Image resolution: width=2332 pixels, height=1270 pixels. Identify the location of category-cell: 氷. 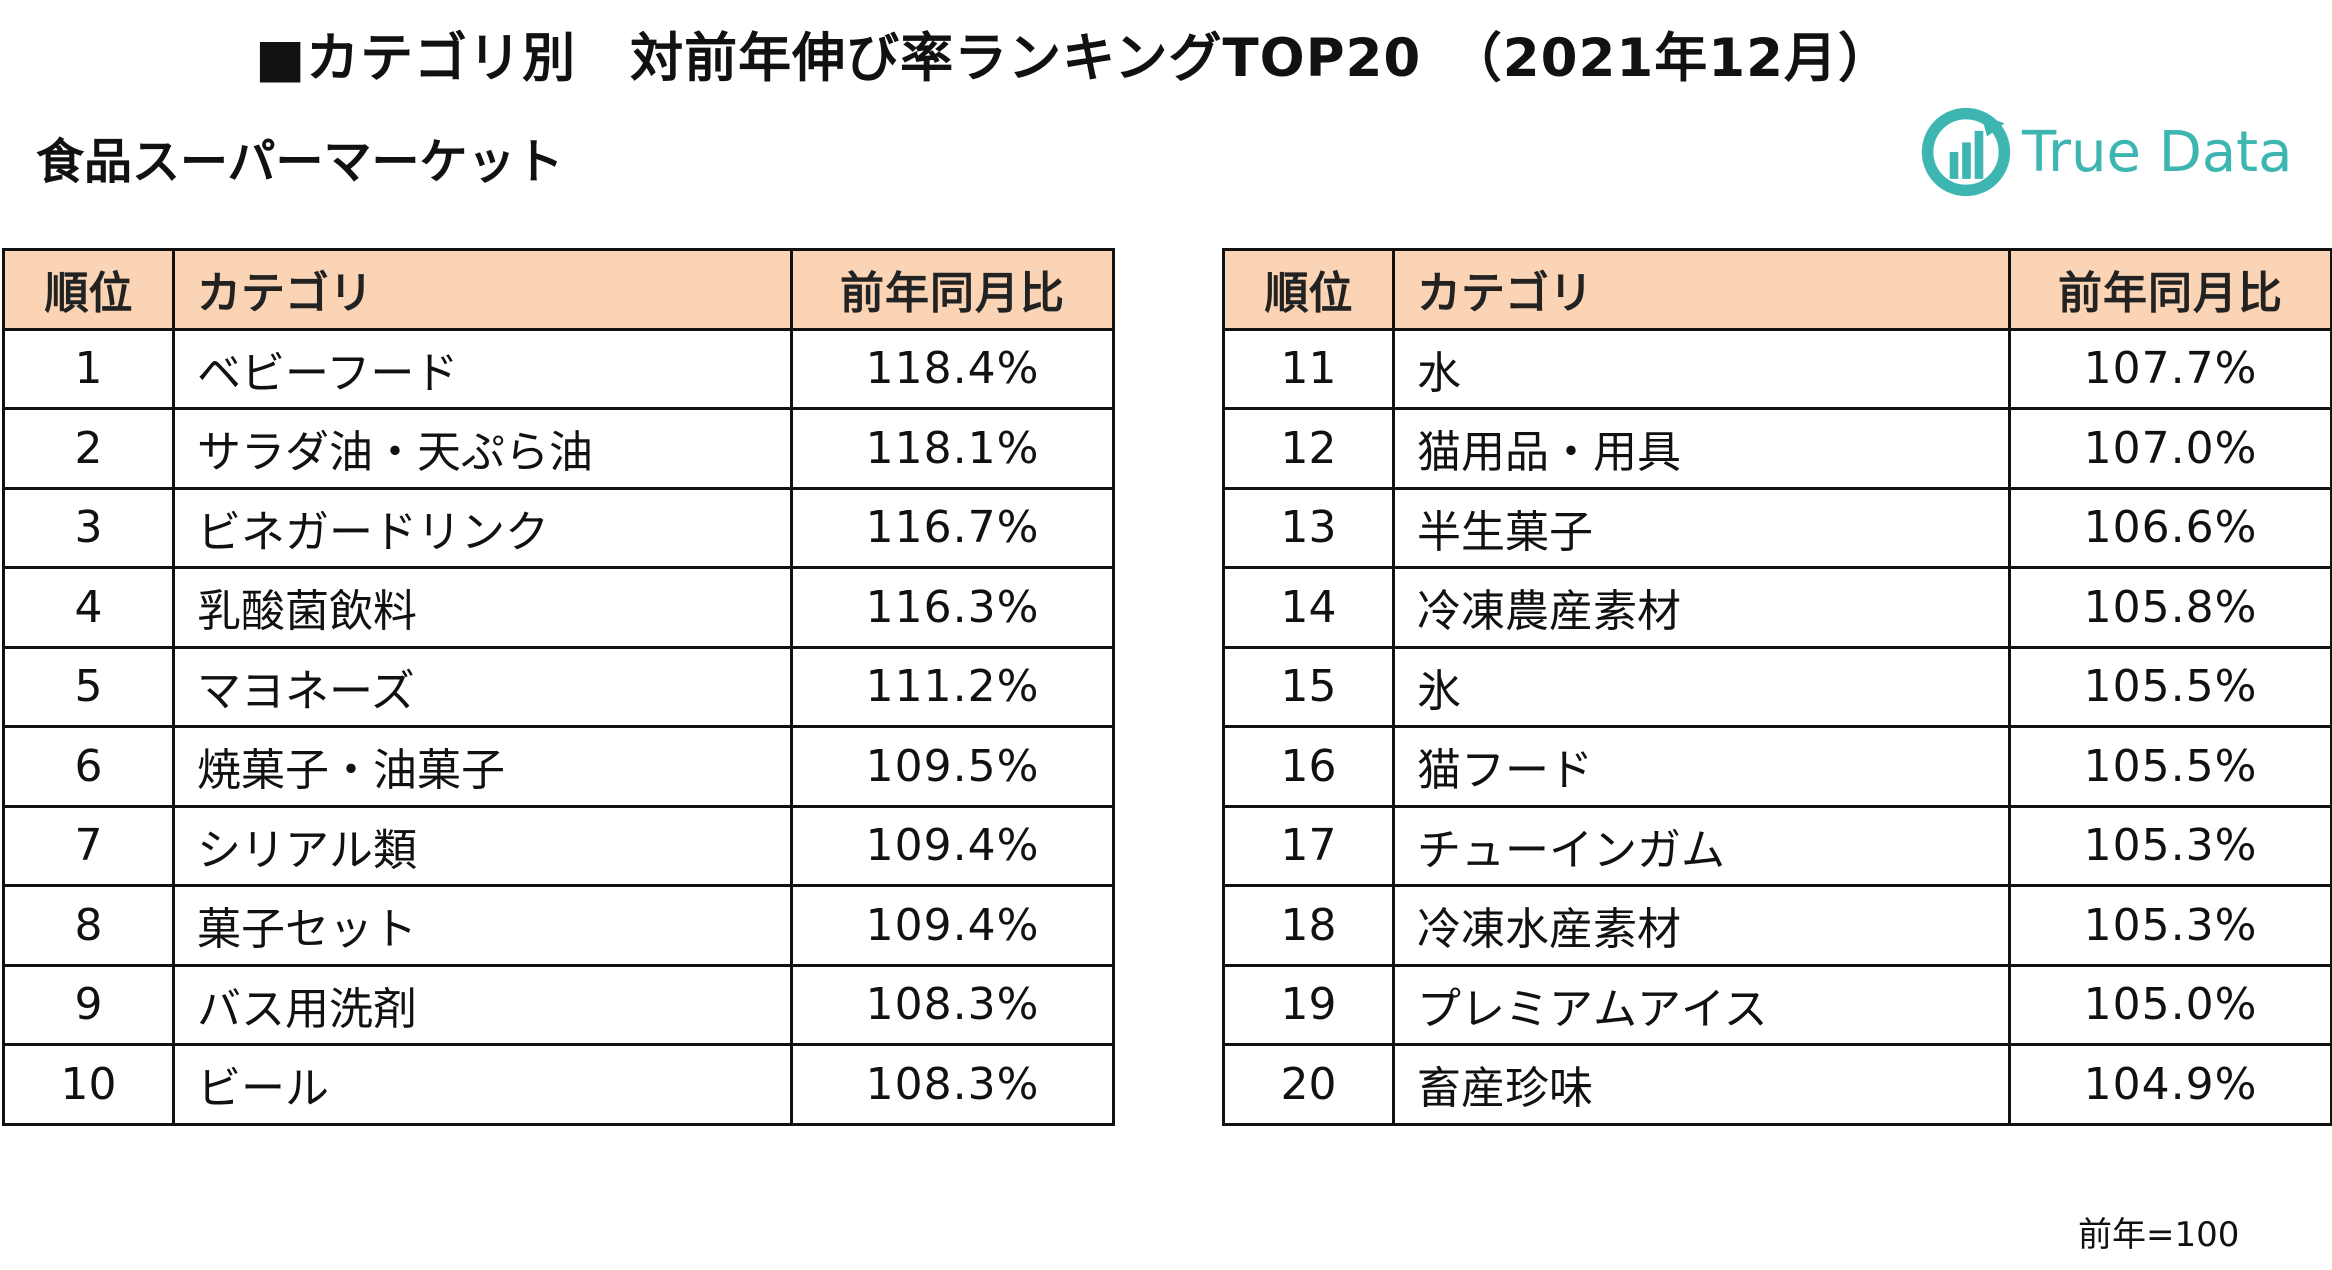
(1701, 686).